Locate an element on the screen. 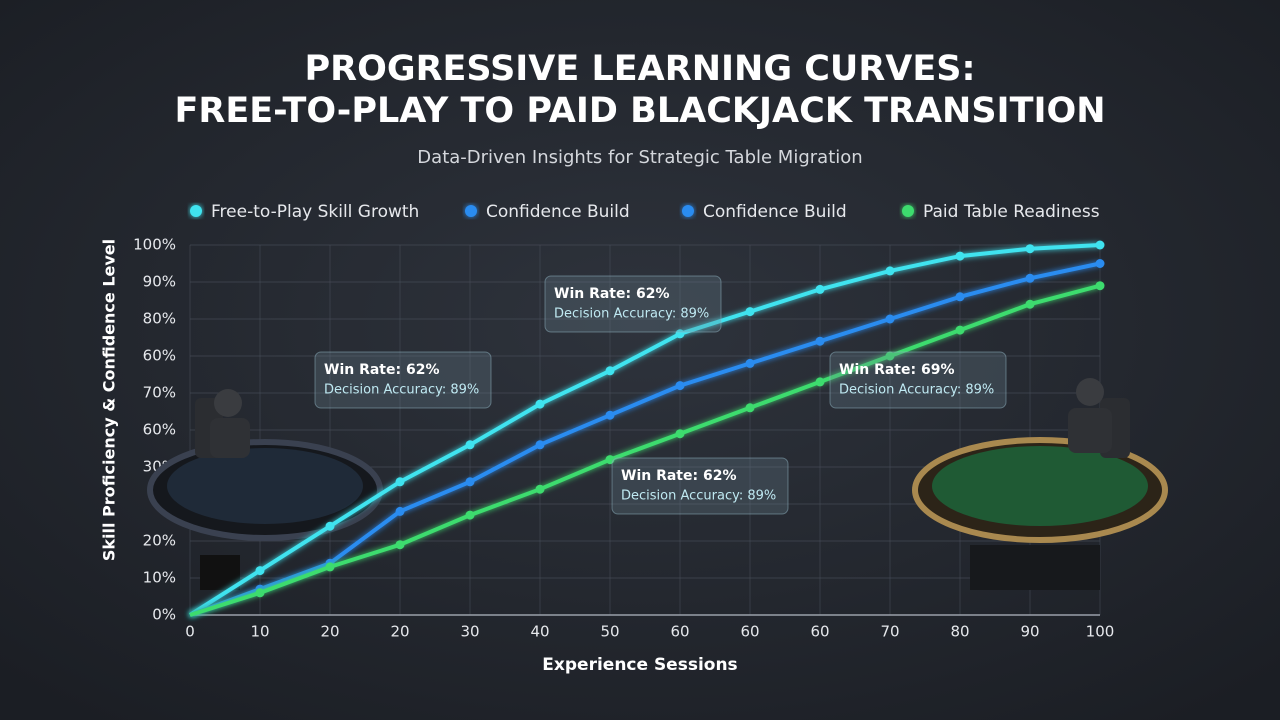 The width and height of the screenshot is (1280, 720). free-player-body is located at coordinates (230, 438).